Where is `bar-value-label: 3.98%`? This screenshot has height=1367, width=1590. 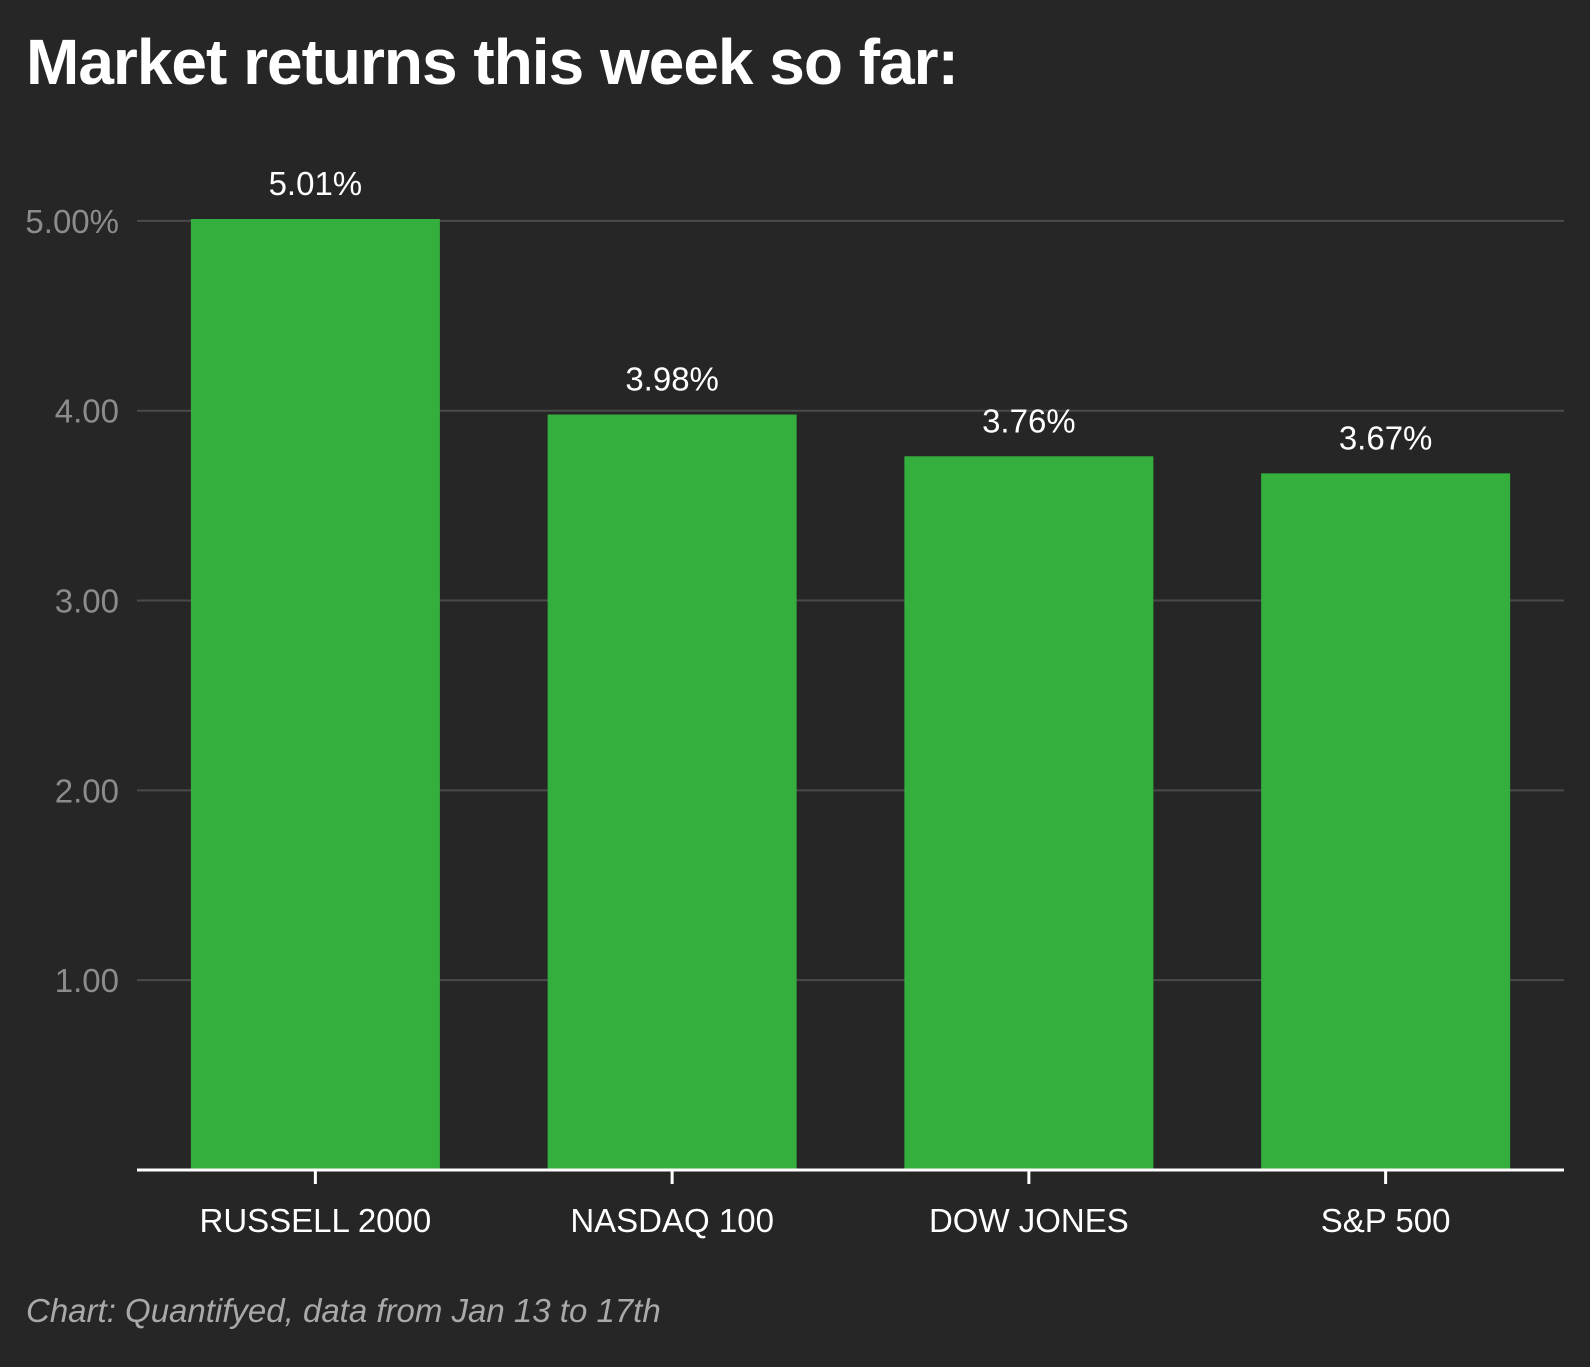 bar-value-label: 3.98% is located at coordinates (672, 379).